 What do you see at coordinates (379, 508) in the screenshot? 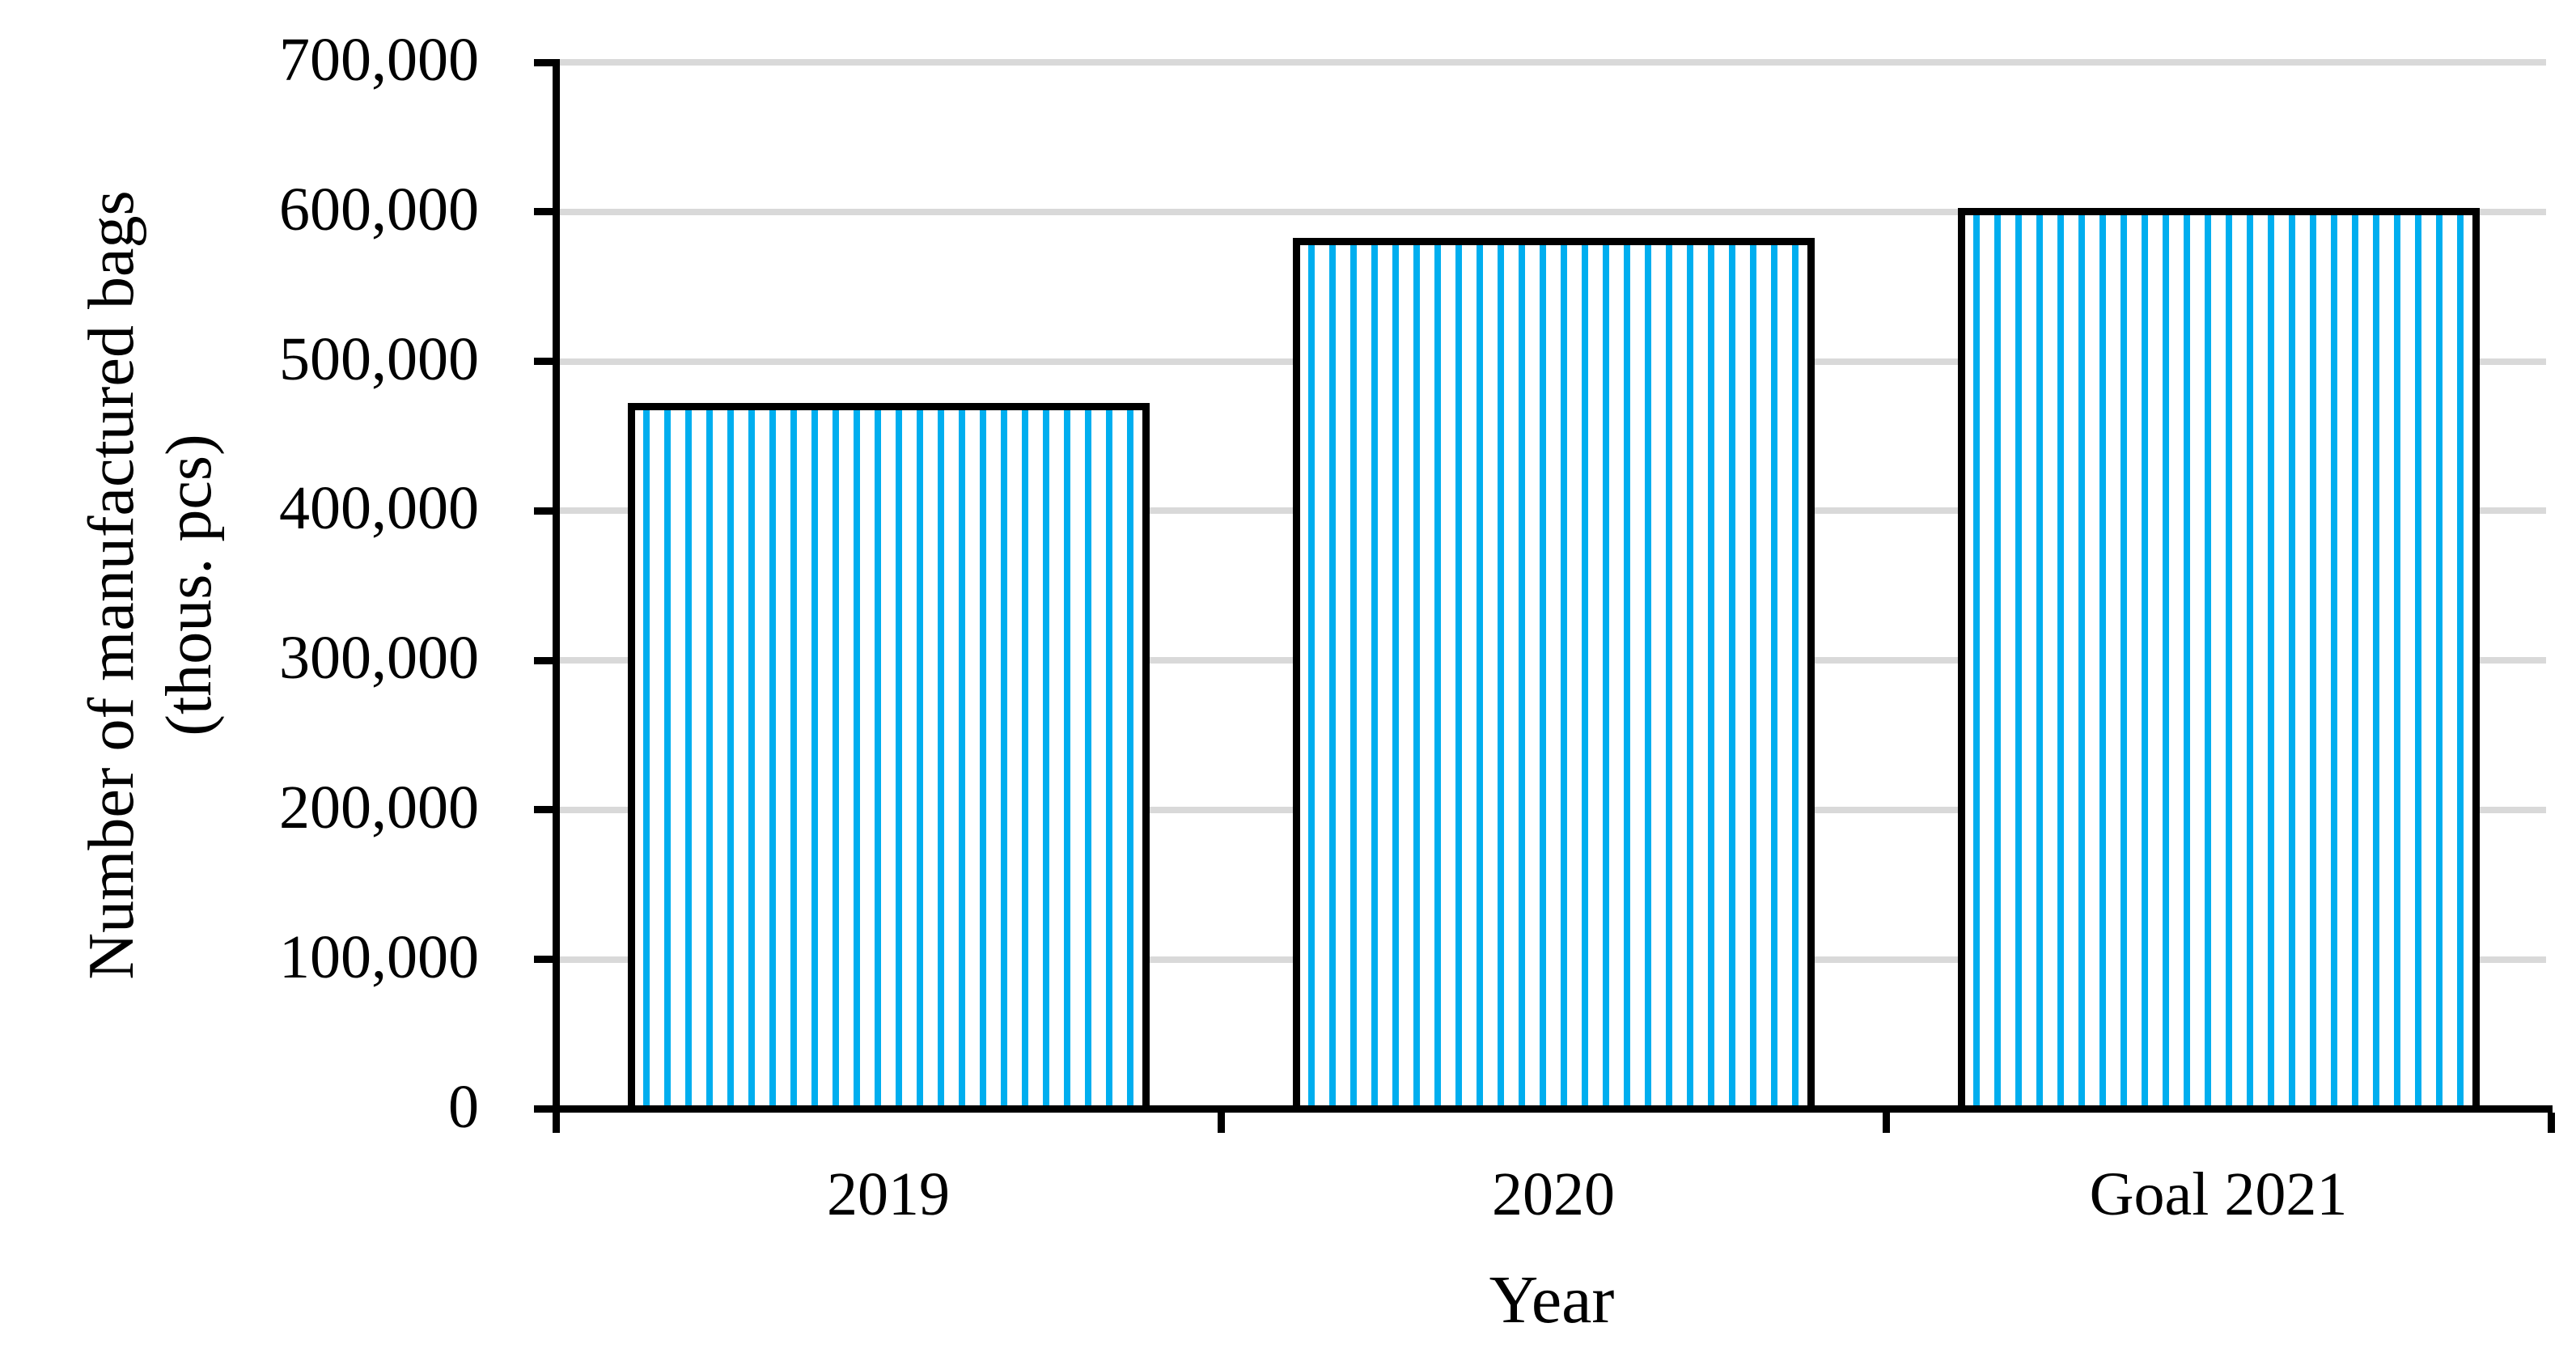
I see `y-tick-label-400000: 400,000` at bounding box center [379, 508].